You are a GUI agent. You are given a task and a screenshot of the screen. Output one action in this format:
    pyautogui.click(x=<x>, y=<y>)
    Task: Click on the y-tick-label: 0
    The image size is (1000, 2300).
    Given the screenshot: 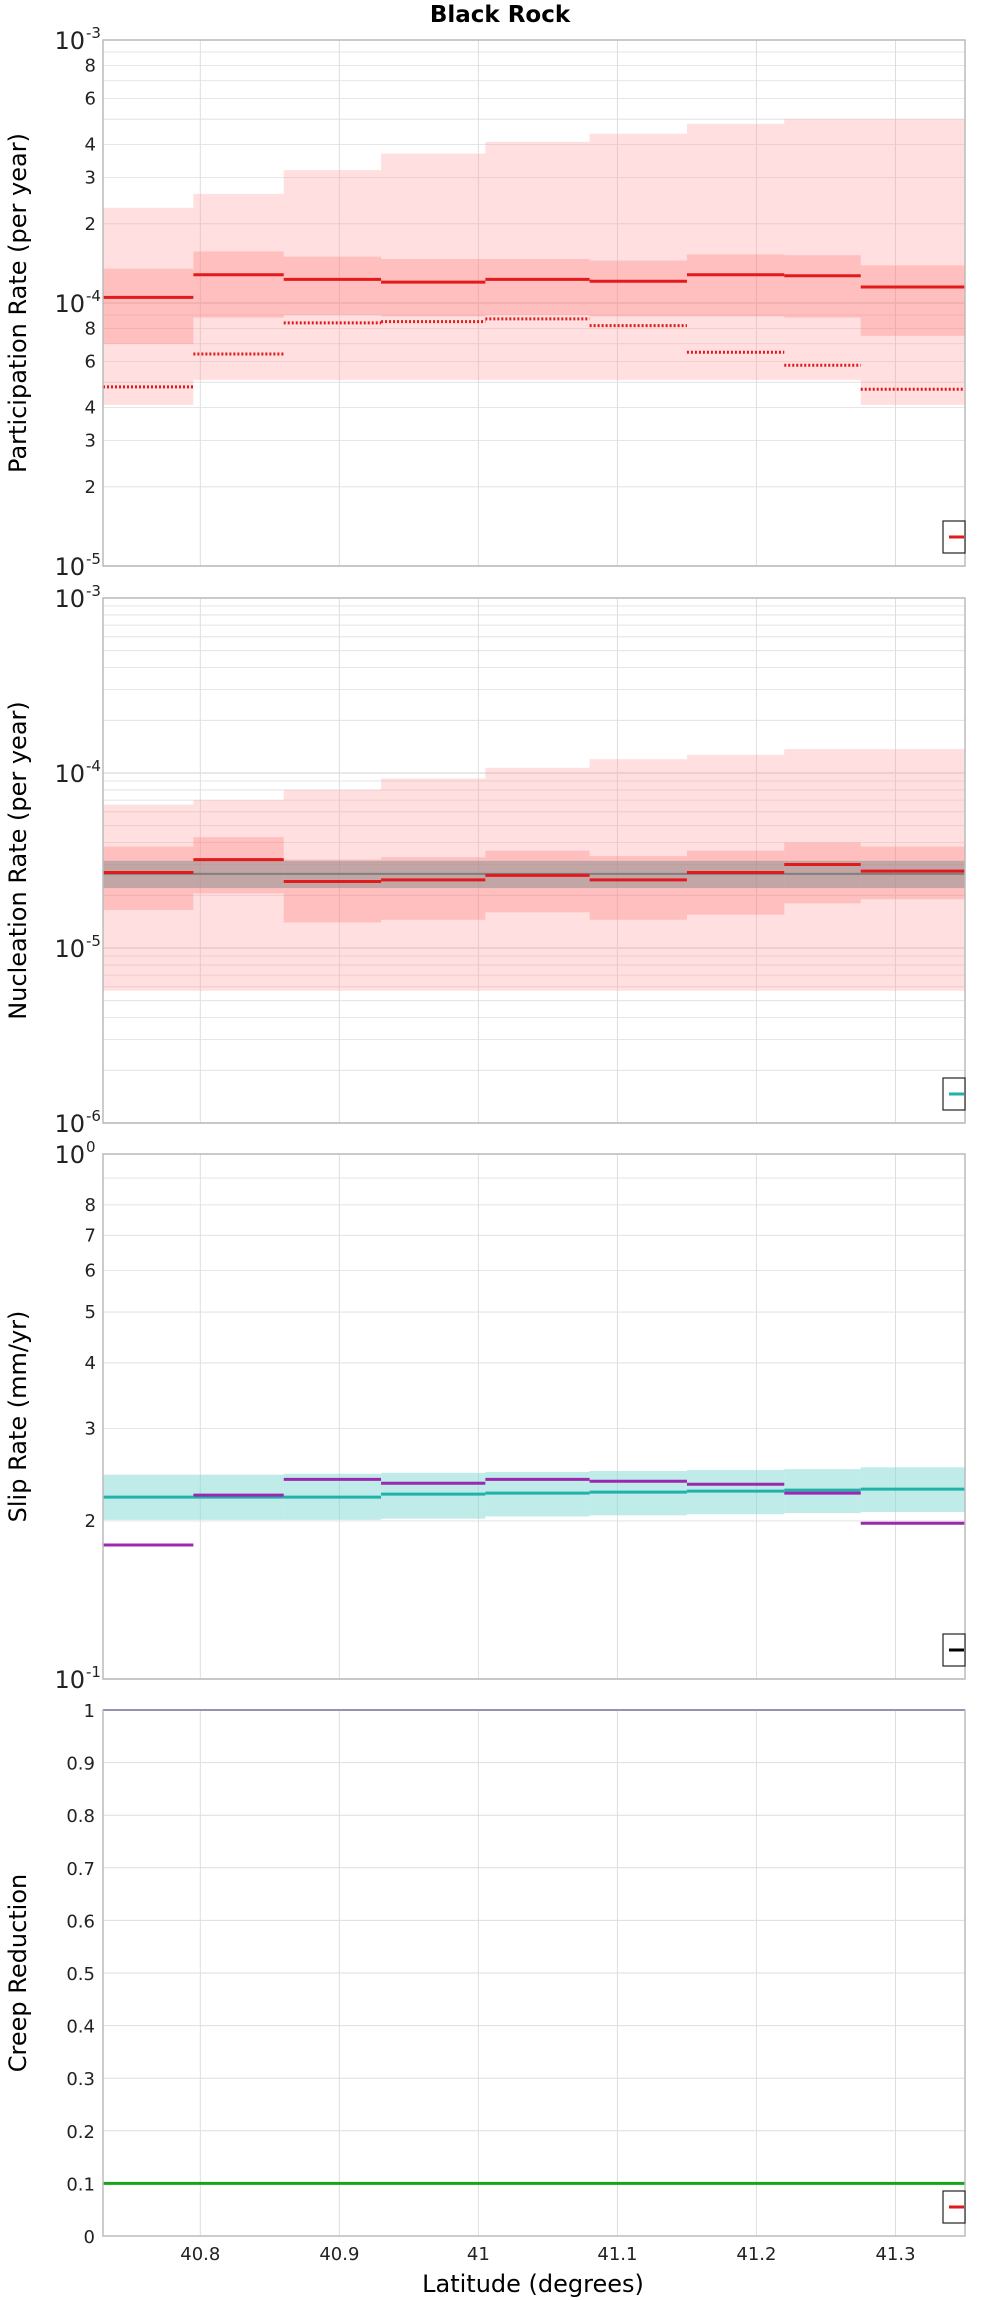 What is the action you would take?
    pyautogui.click(x=89, y=2237)
    